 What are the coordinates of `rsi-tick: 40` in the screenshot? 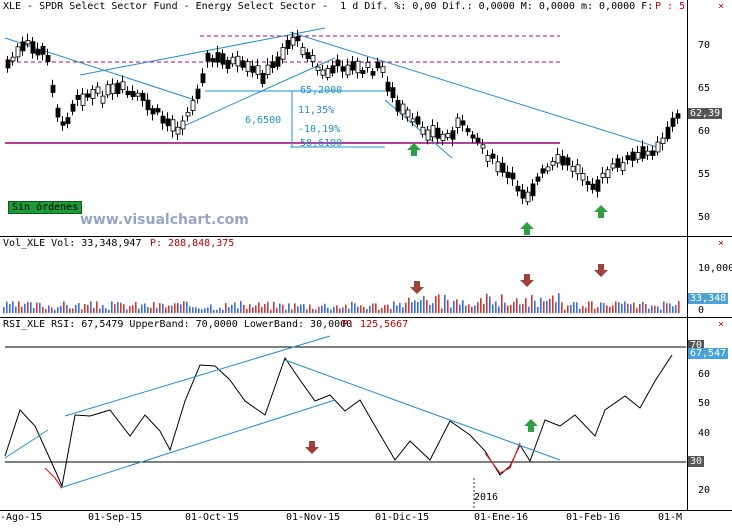 It's located at (704, 433).